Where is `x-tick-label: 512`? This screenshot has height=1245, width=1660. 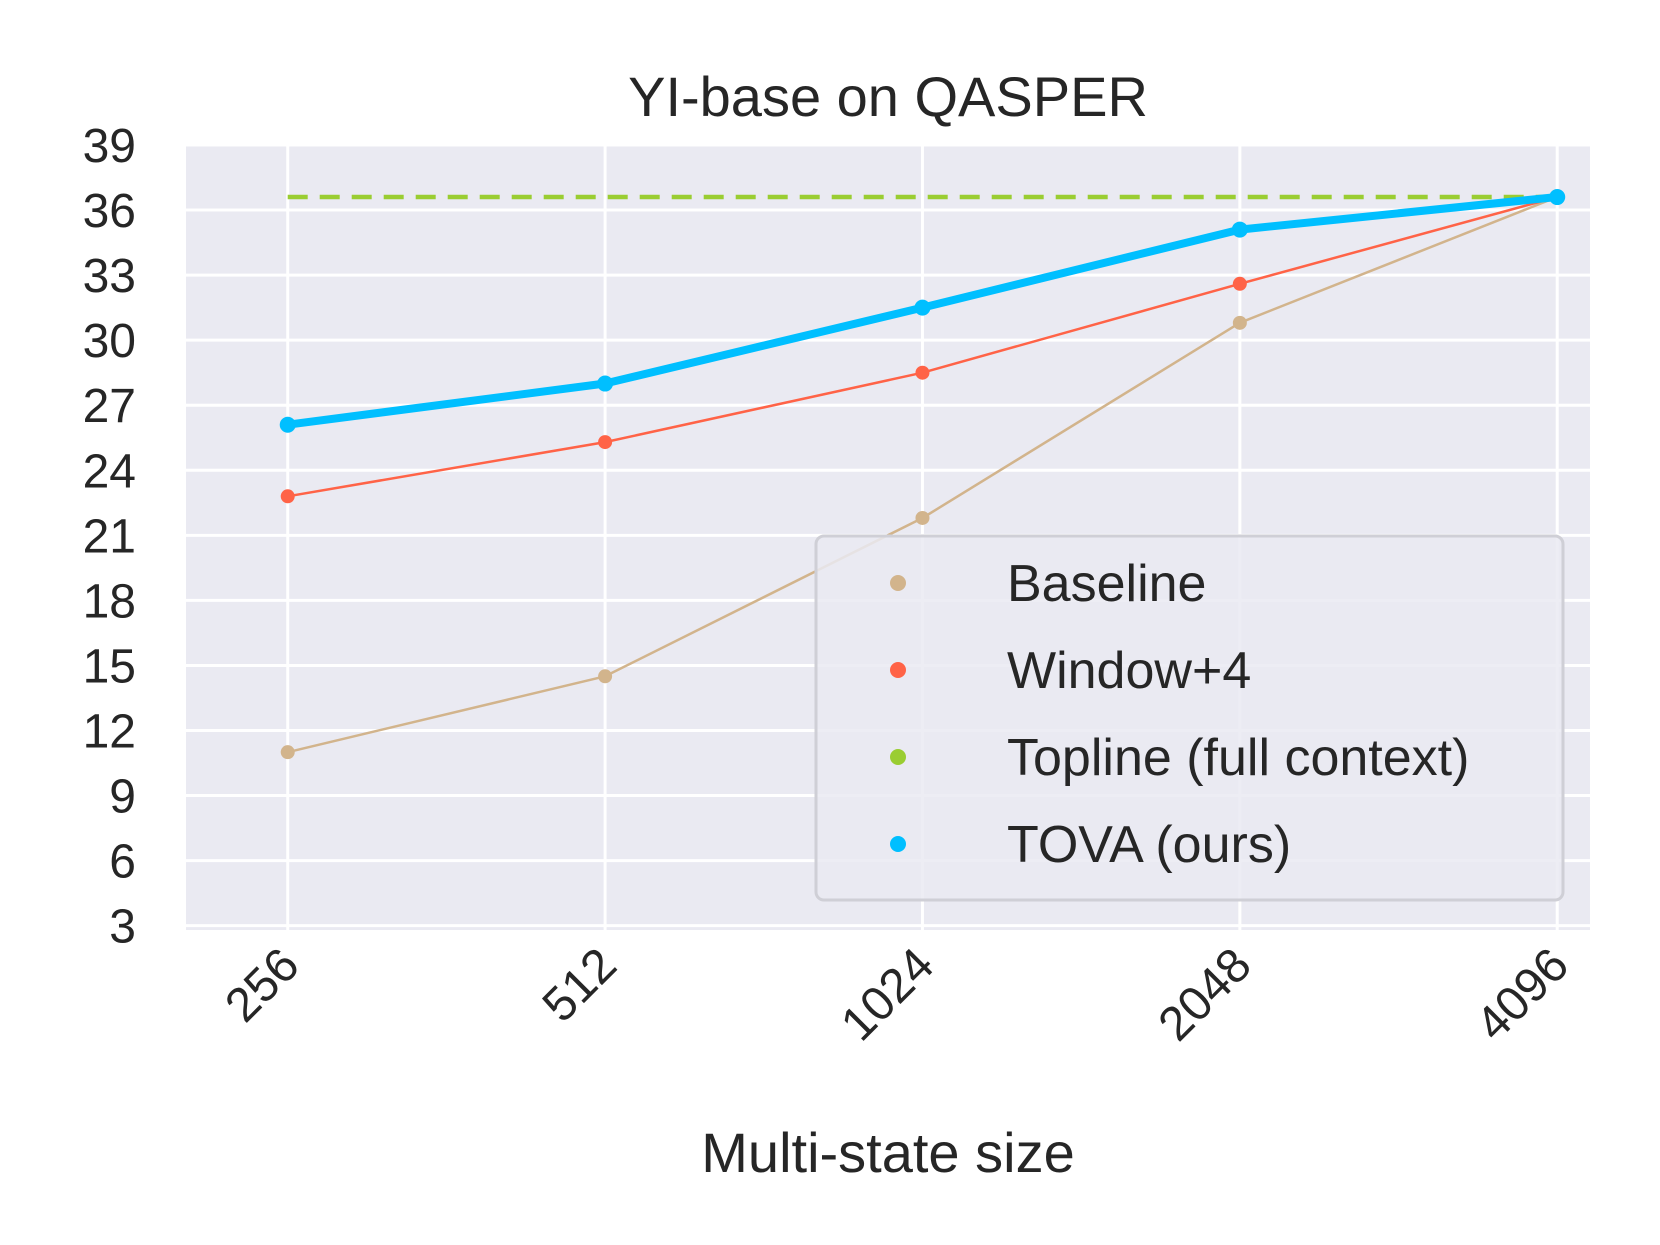
x-tick-label: 512 is located at coordinates (580, 985).